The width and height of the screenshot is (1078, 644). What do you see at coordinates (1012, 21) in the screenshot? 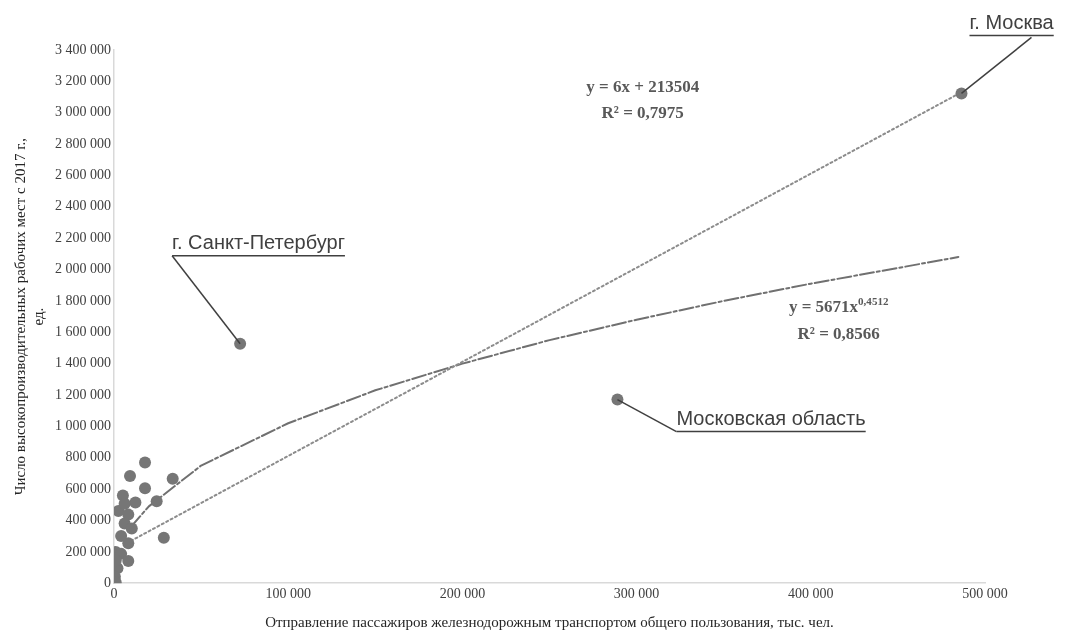
I see `annotation: г. Москва` at bounding box center [1012, 21].